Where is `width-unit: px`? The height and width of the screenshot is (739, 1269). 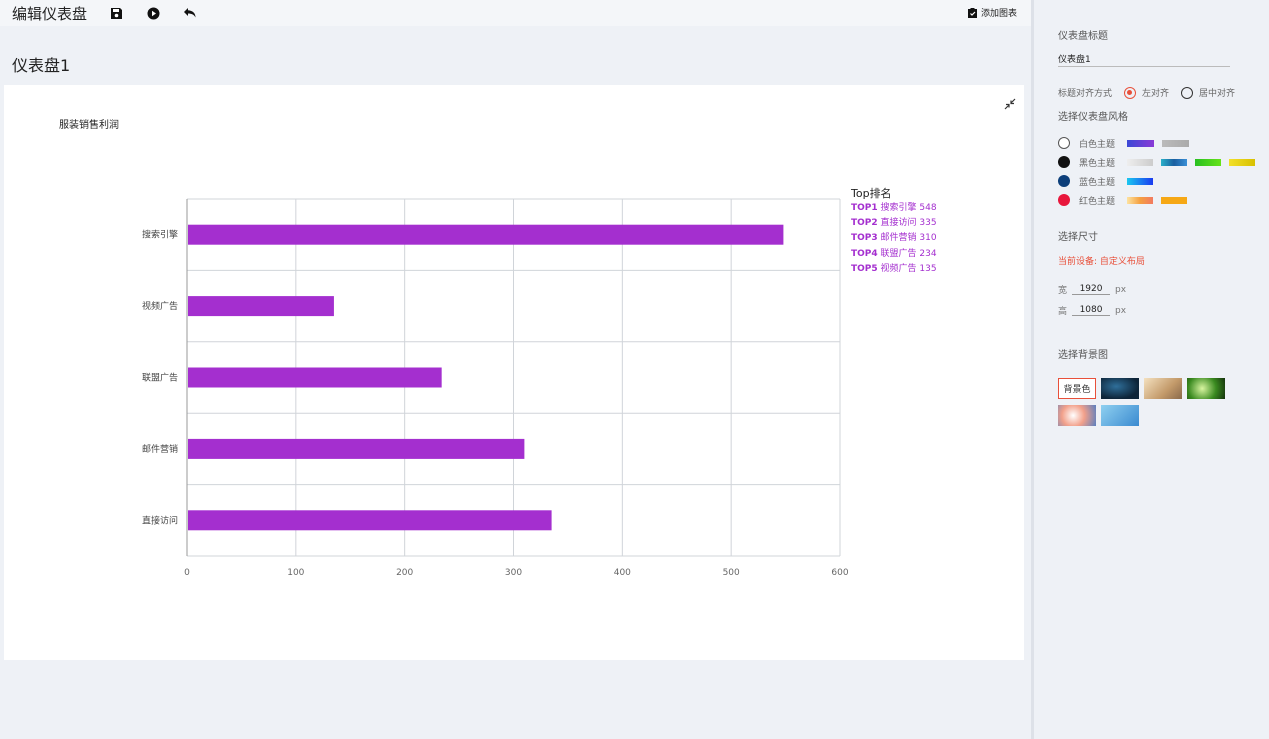
width-unit: px is located at coordinates (1121, 289).